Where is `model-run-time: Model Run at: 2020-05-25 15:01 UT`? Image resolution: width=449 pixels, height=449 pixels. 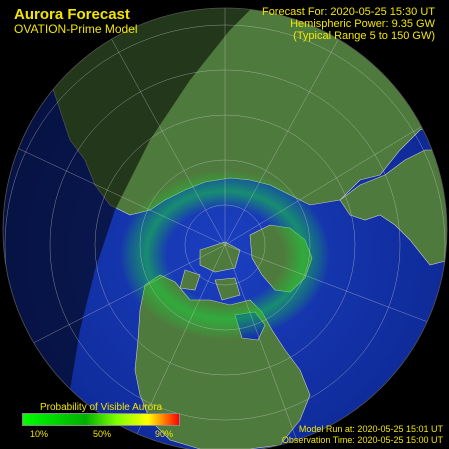 model-run-time: Model Run at: 2020-05-25 15:01 UT is located at coordinates (370, 429).